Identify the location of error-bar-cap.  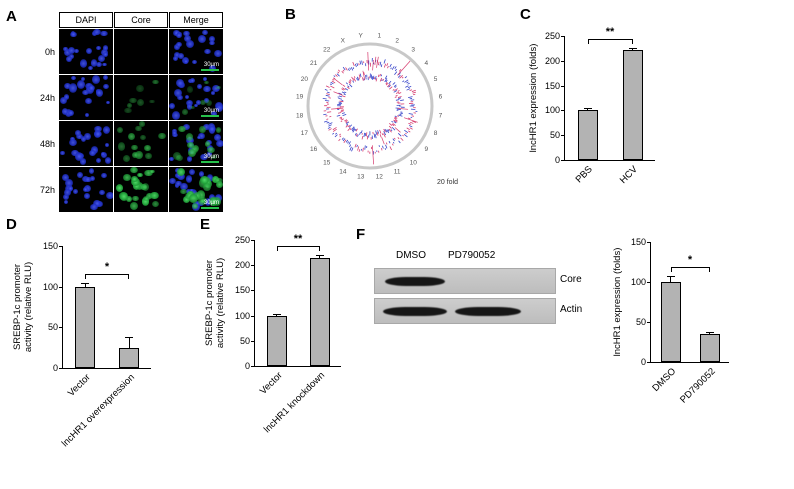
(632, 48).